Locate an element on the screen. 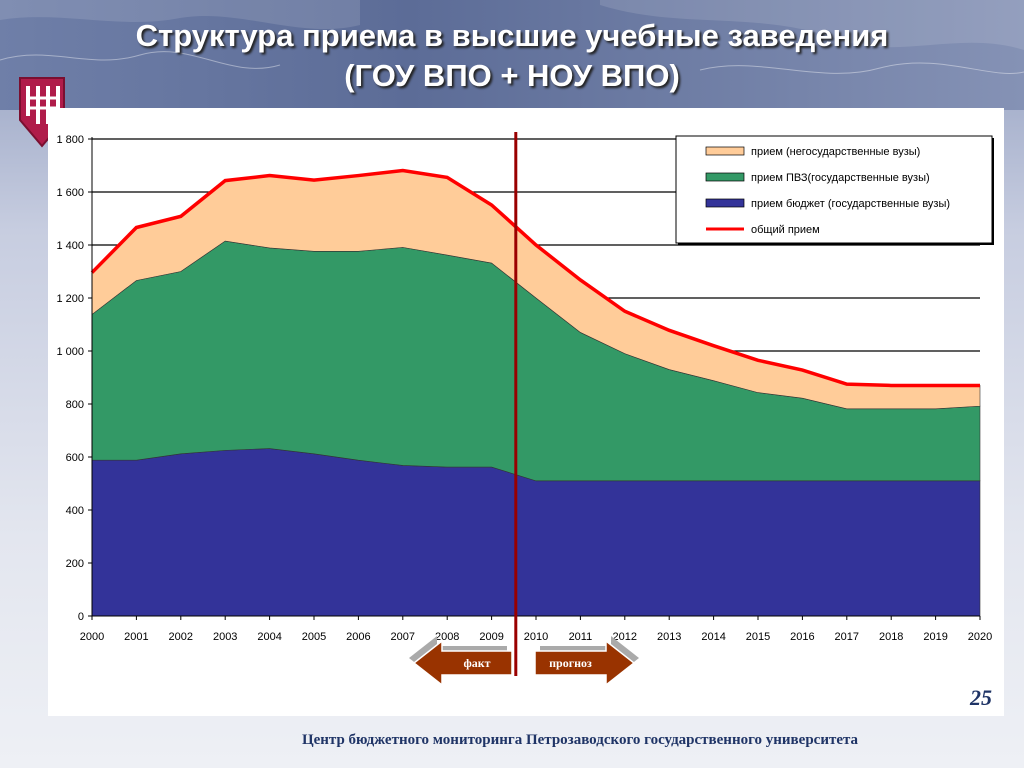 Image resolution: width=1024 pixels, height=768 pixels. map-background-decoration is located at coordinates (512, 37).